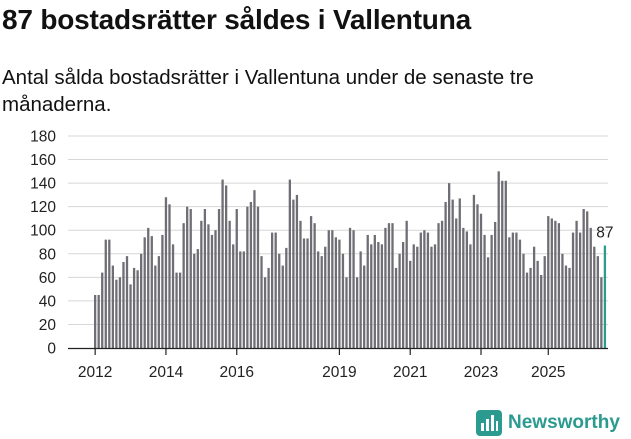 This screenshot has width=631, height=439. I want to click on last-value-label: 87, so click(604, 233).